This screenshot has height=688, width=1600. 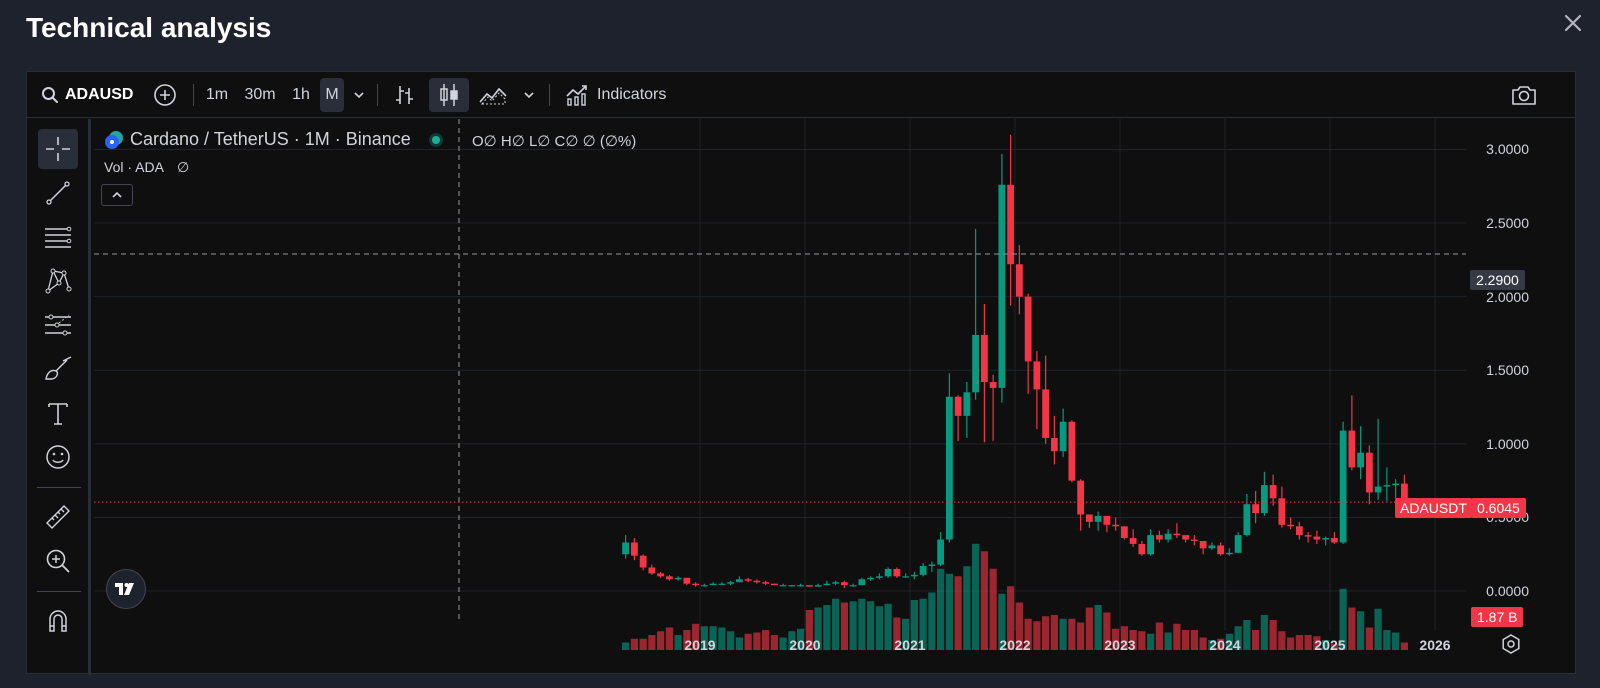 What do you see at coordinates (1511, 644) in the screenshot?
I see `settings-icon` at bounding box center [1511, 644].